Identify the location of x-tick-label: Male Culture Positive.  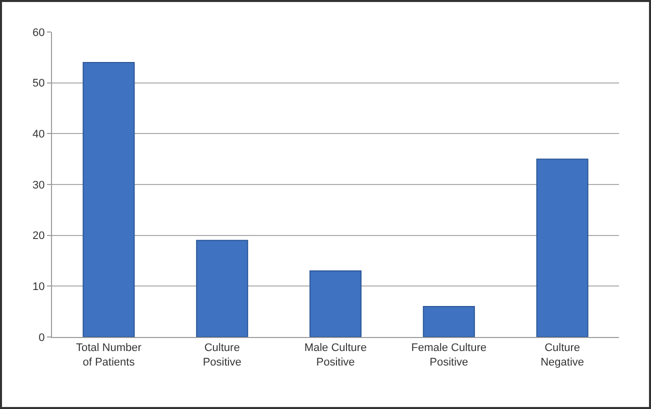
(335, 355).